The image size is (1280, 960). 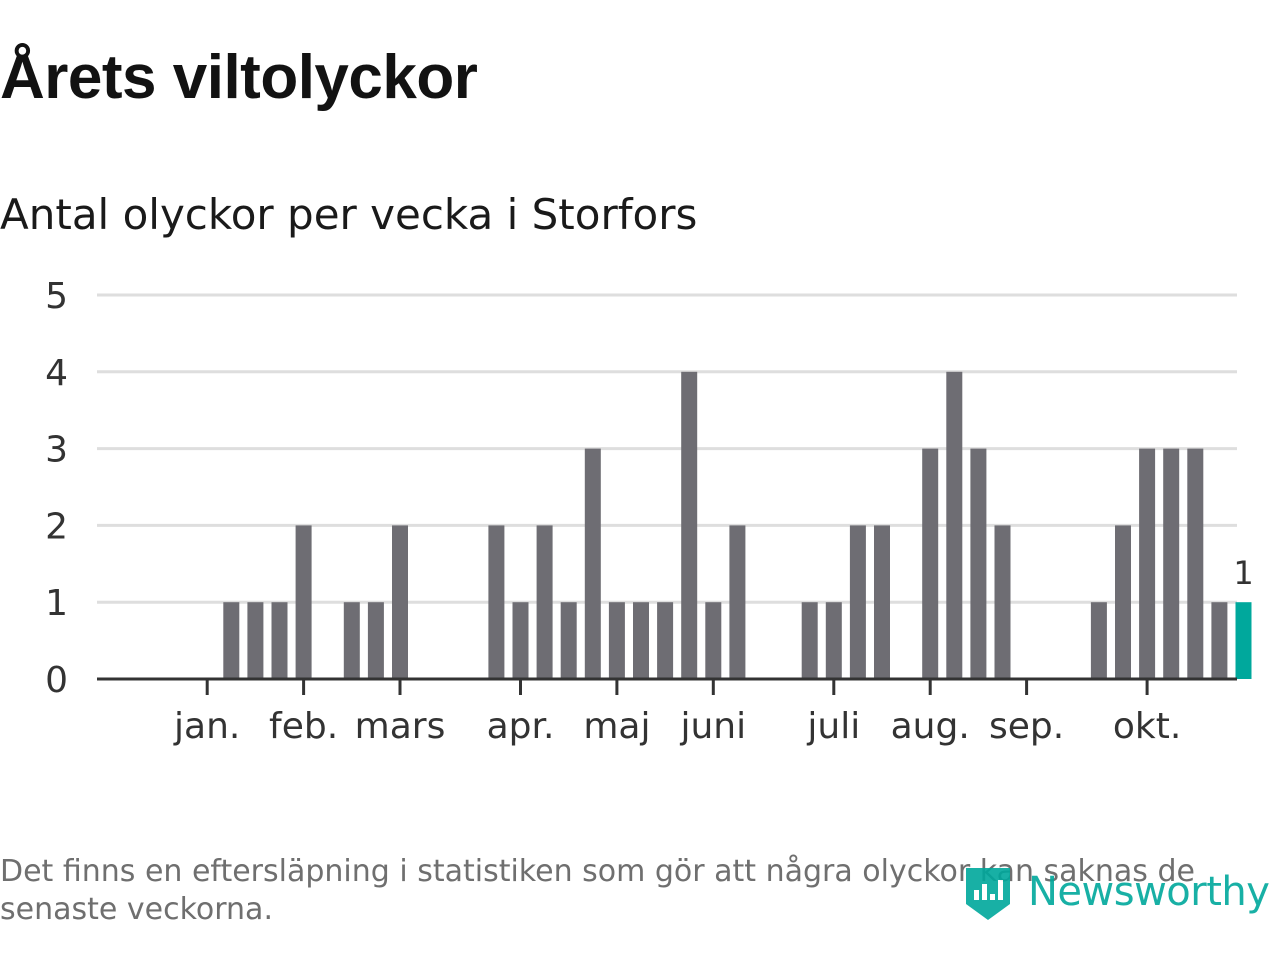 I want to click on x-tick-label: maj, so click(x=616, y=726).